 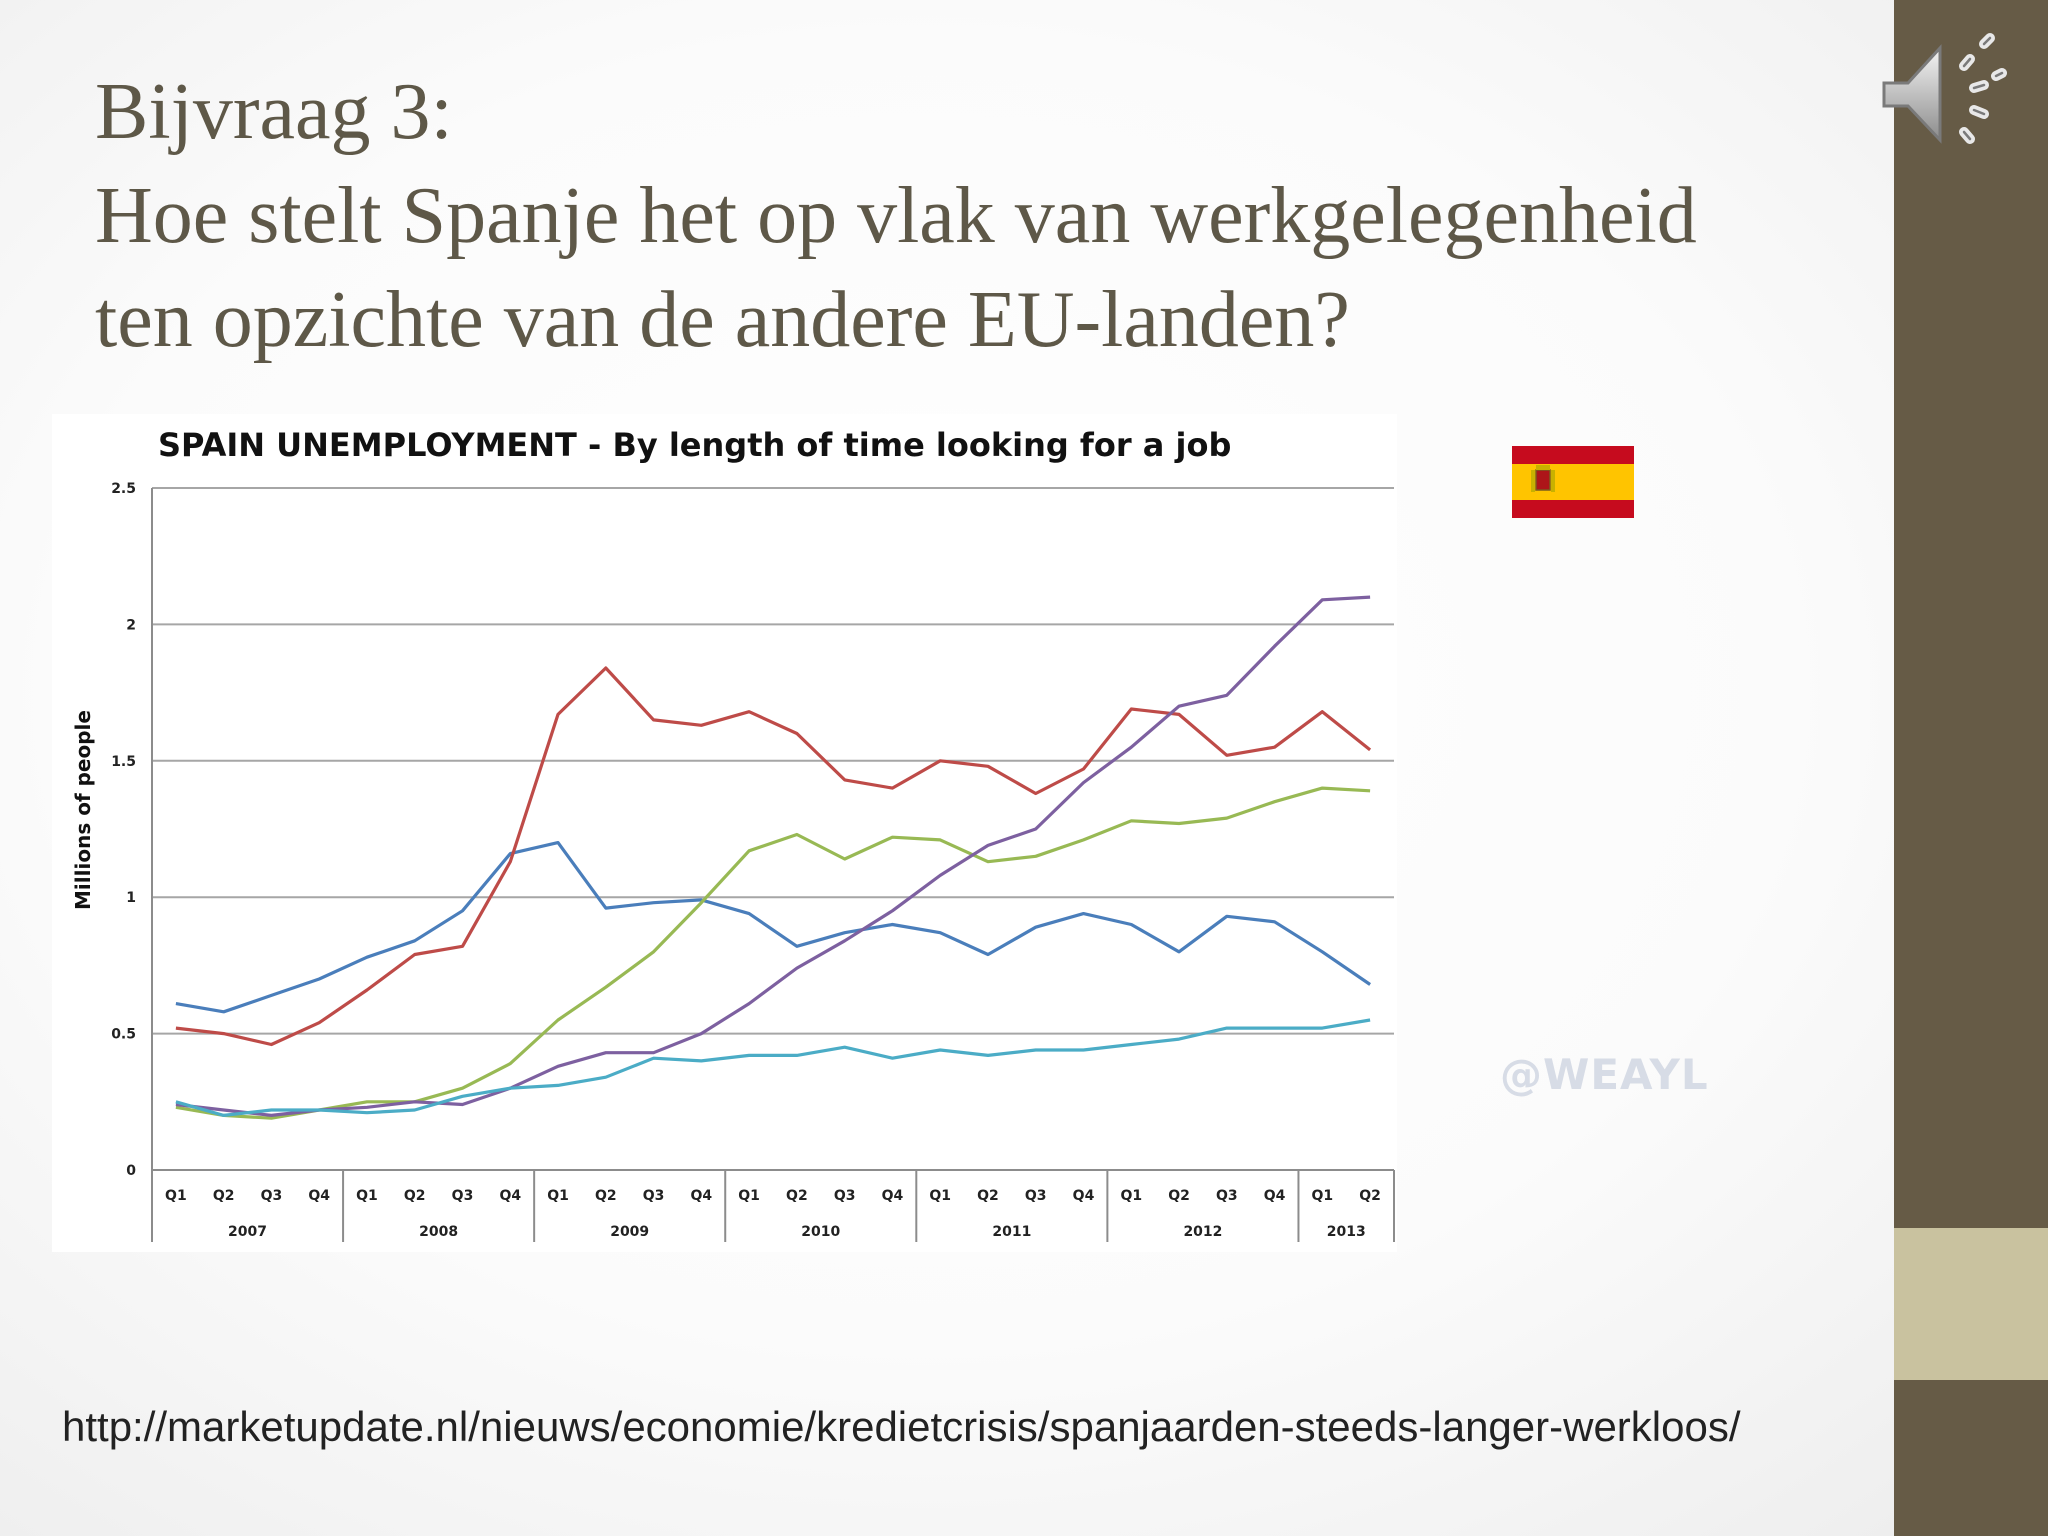 I want to click on y-tick-label: 1.5, so click(x=123, y=762).